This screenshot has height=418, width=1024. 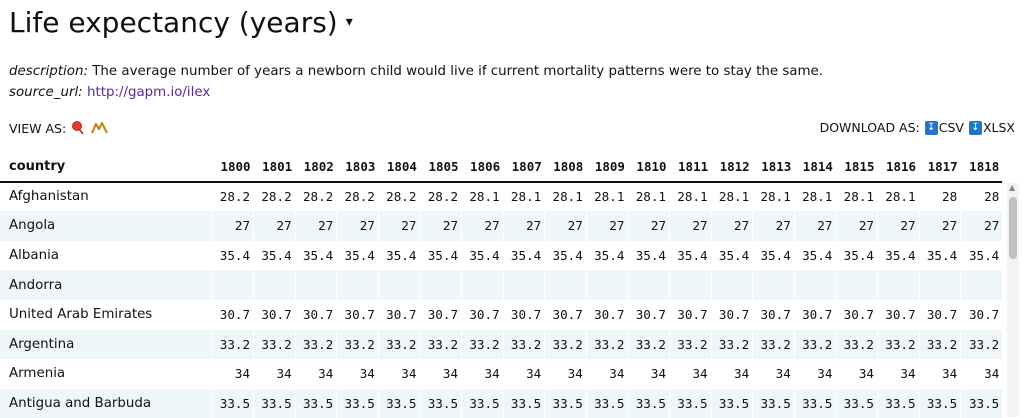 What do you see at coordinates (607, 167) in the screenshot?
I see `year-column-header: 1809` at bounding box center [607, 167].